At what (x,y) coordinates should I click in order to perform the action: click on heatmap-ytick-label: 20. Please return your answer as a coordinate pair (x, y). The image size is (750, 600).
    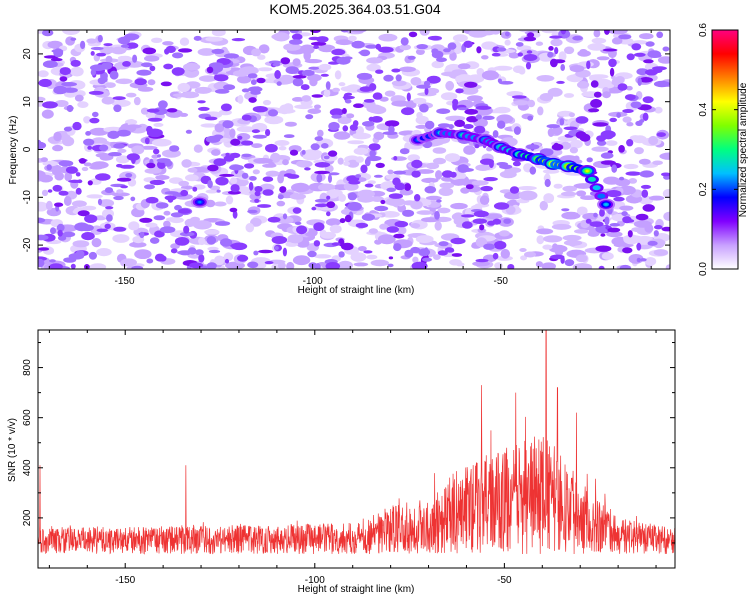
    Looking at the image, I should click on (27, 54).